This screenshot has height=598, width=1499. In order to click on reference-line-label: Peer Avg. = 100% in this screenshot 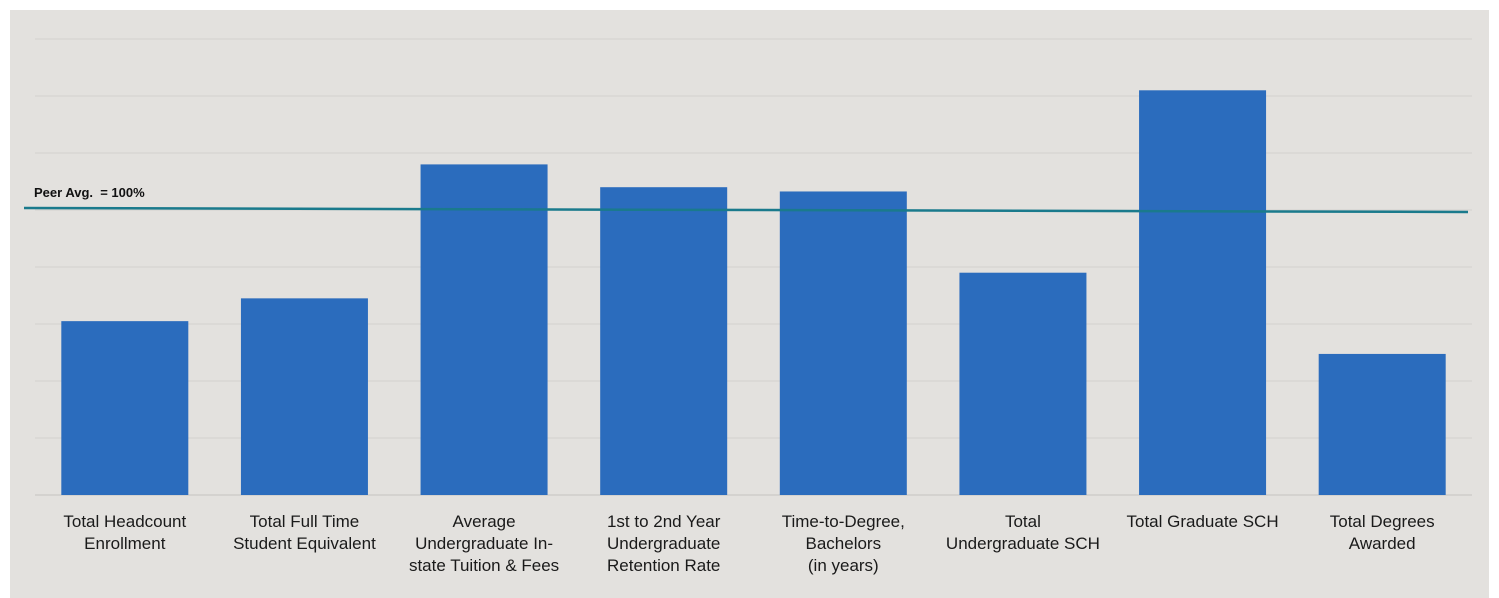, I will do `click(89, 192)`.